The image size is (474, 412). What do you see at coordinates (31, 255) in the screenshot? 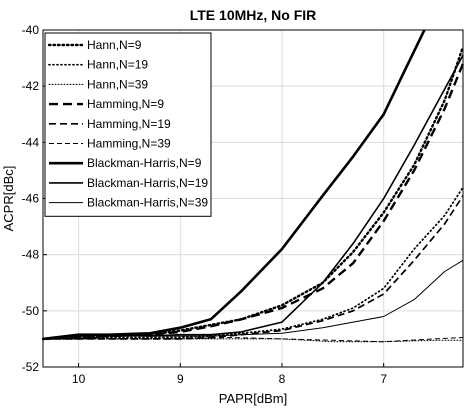
I see `y-tick-label: -48` at bounding box center [31, 255].